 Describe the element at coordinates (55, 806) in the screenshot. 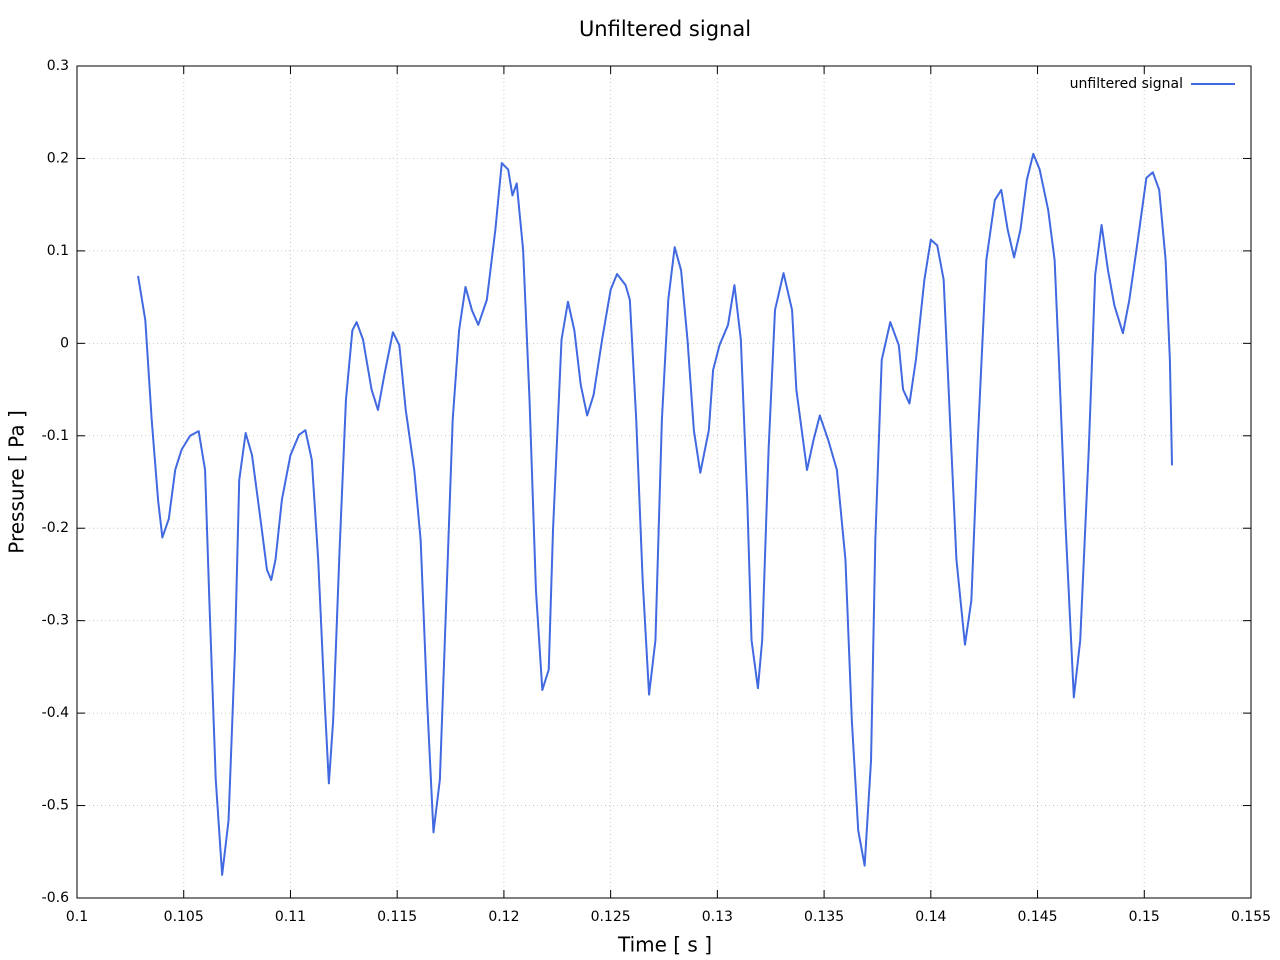

I see `y-tick-label: -0.5` at that location.